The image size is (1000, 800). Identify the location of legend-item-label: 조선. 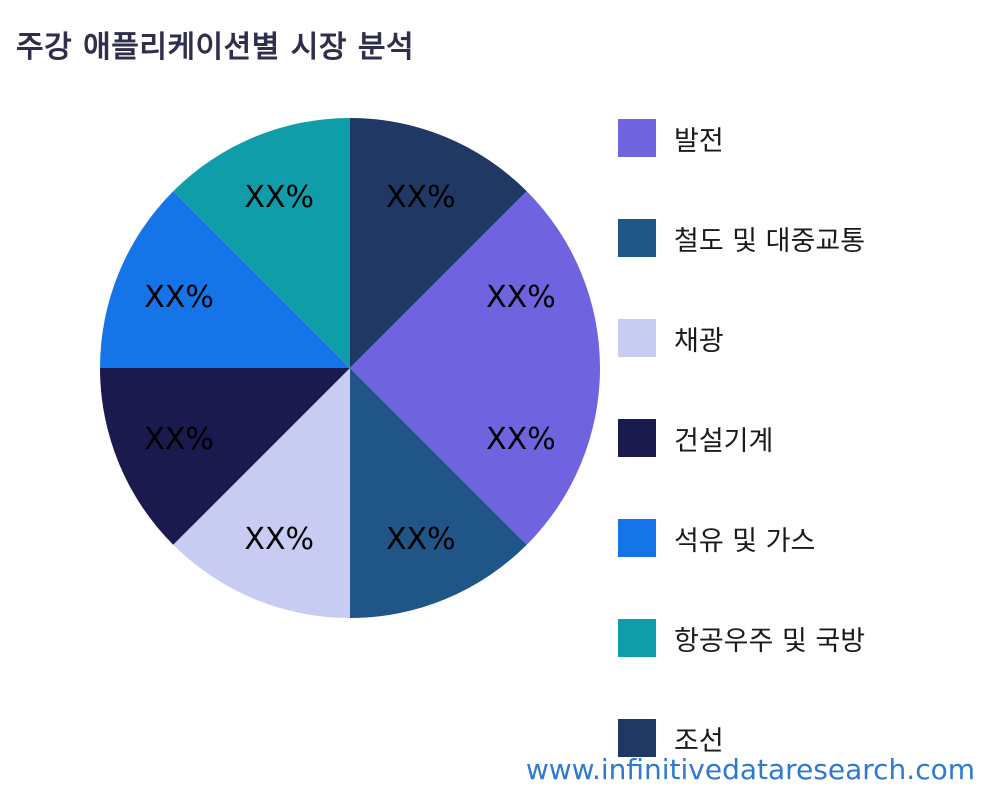
(699, 741).